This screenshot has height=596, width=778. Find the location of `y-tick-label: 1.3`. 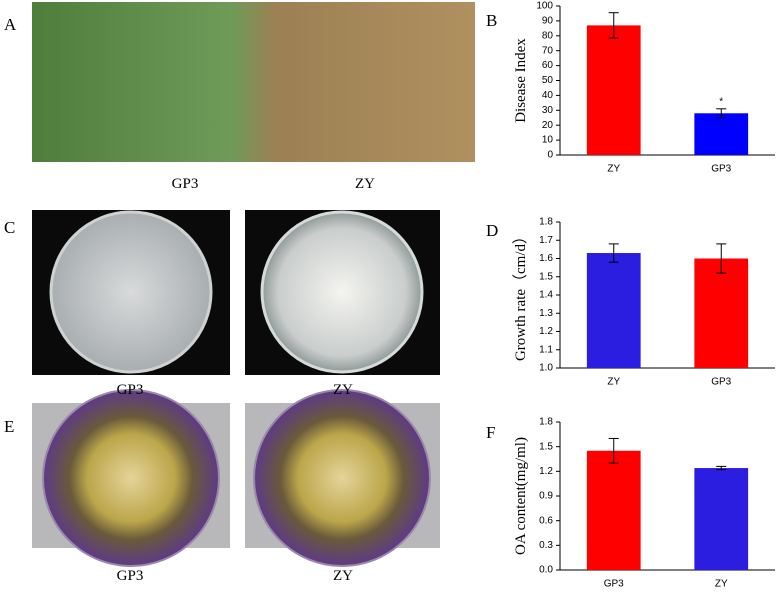

y-tick-label: 1.3 is located at coordinates (546, 313).